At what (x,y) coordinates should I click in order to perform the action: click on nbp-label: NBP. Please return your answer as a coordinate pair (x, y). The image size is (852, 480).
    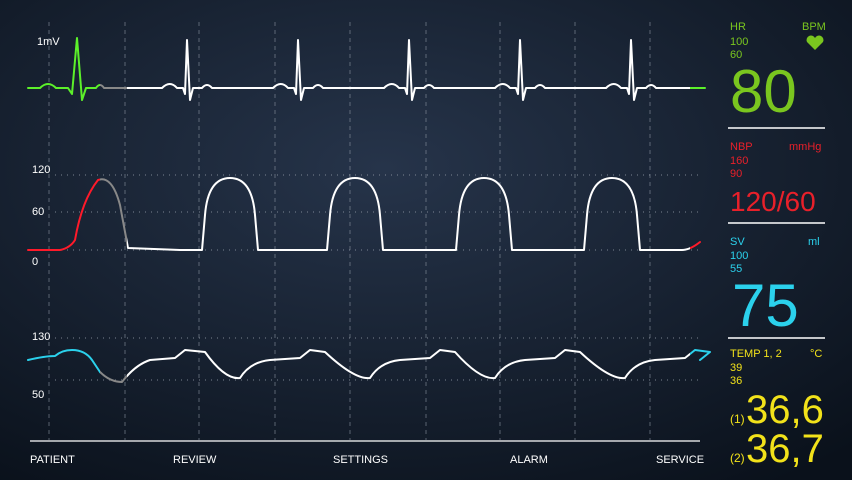
    Looking at the image, I should click on (741, 147).